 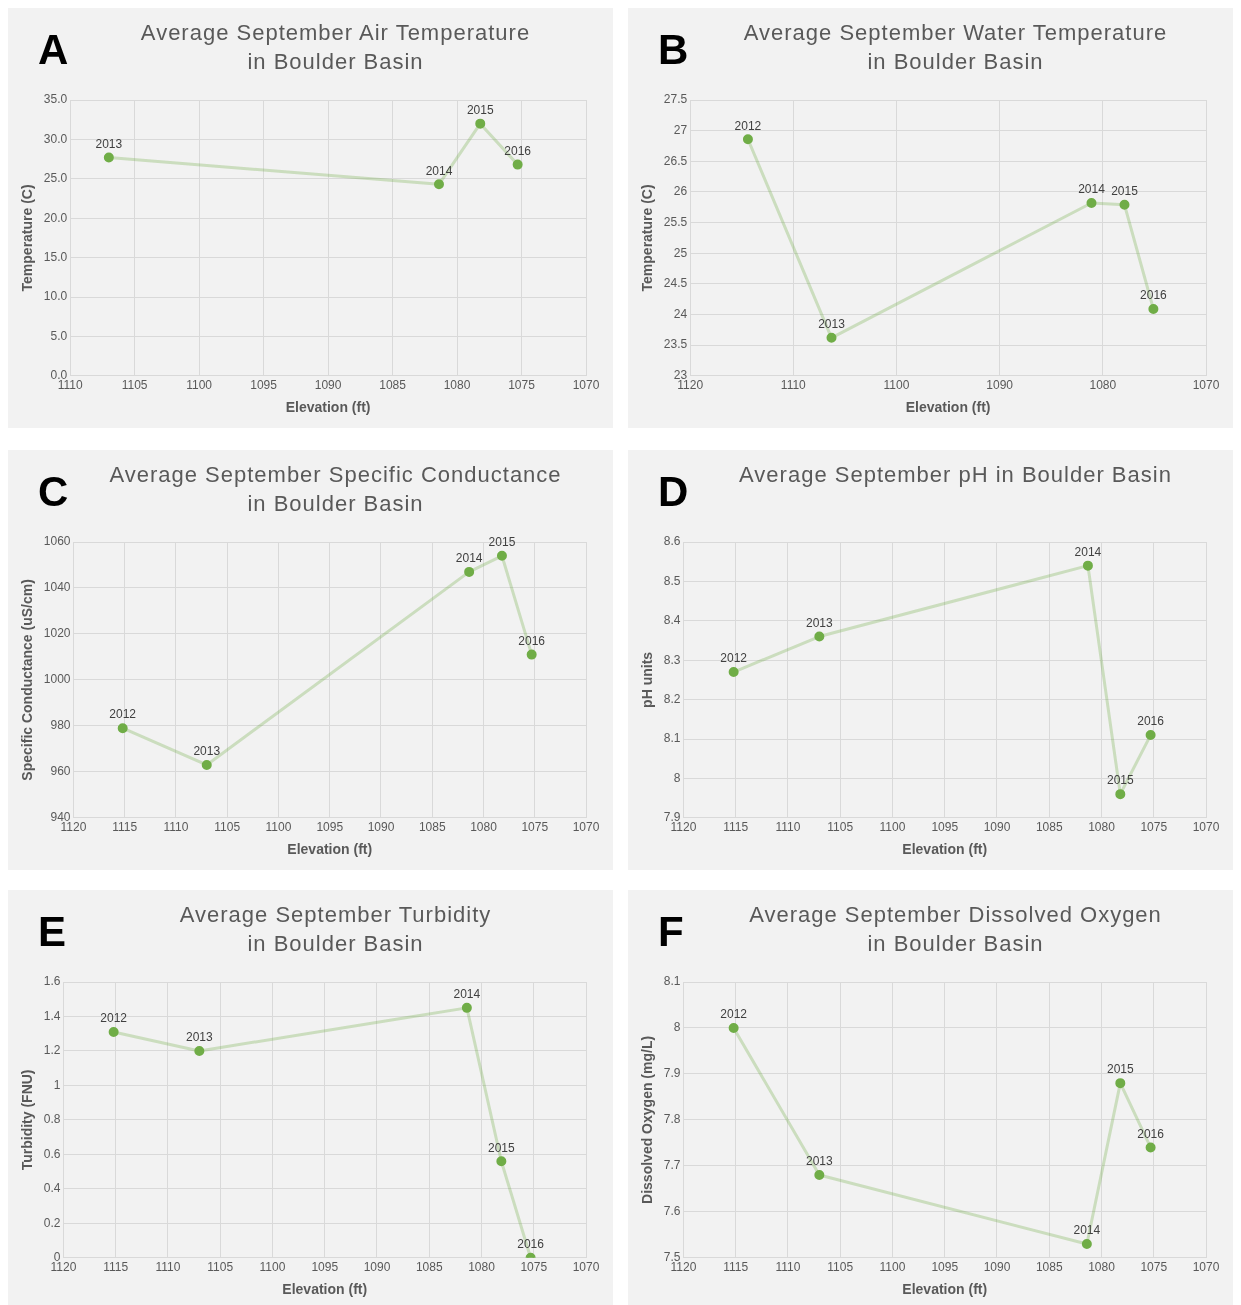 What do you see at coordinates (680, 129) in the screenshot?
I see `y-tick-label: 27` at bounding box center [680, 129].